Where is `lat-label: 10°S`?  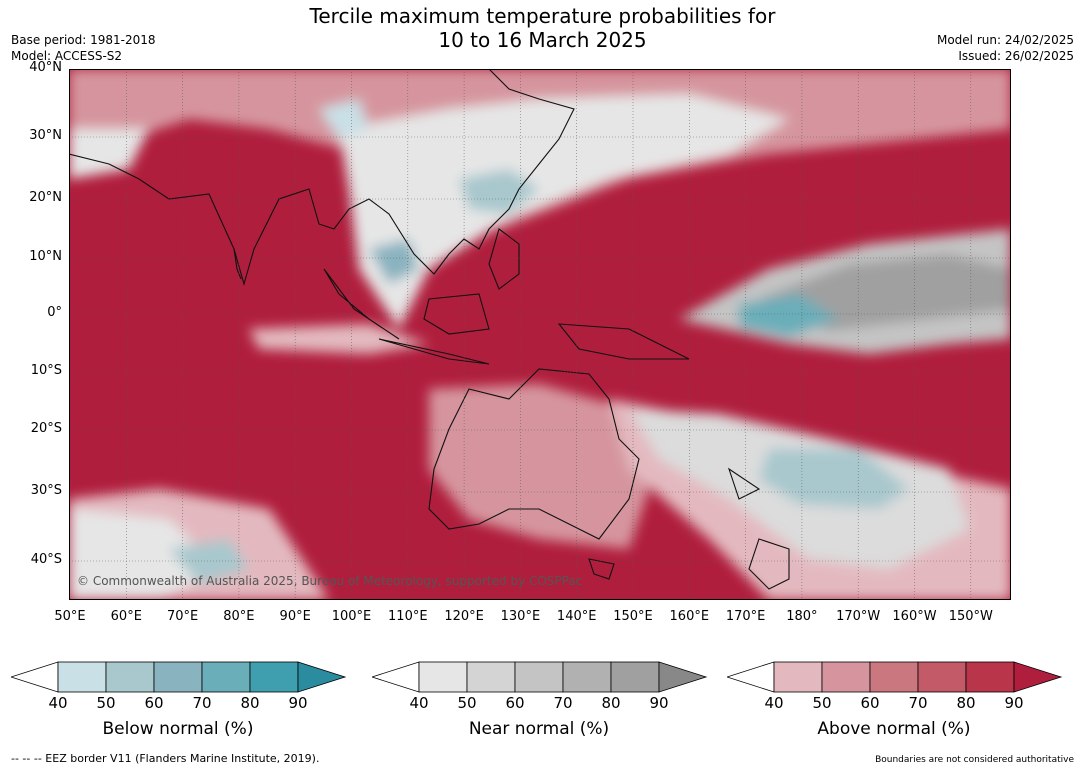 lat-label: 10°S is located at coordinates (46, 370).